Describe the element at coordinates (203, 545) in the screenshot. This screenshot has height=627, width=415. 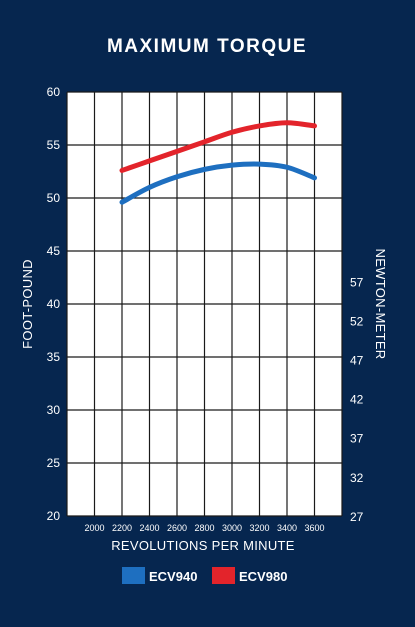
I see `x-axis-label: REVOLUTIONS PER MINUTE` at that location.